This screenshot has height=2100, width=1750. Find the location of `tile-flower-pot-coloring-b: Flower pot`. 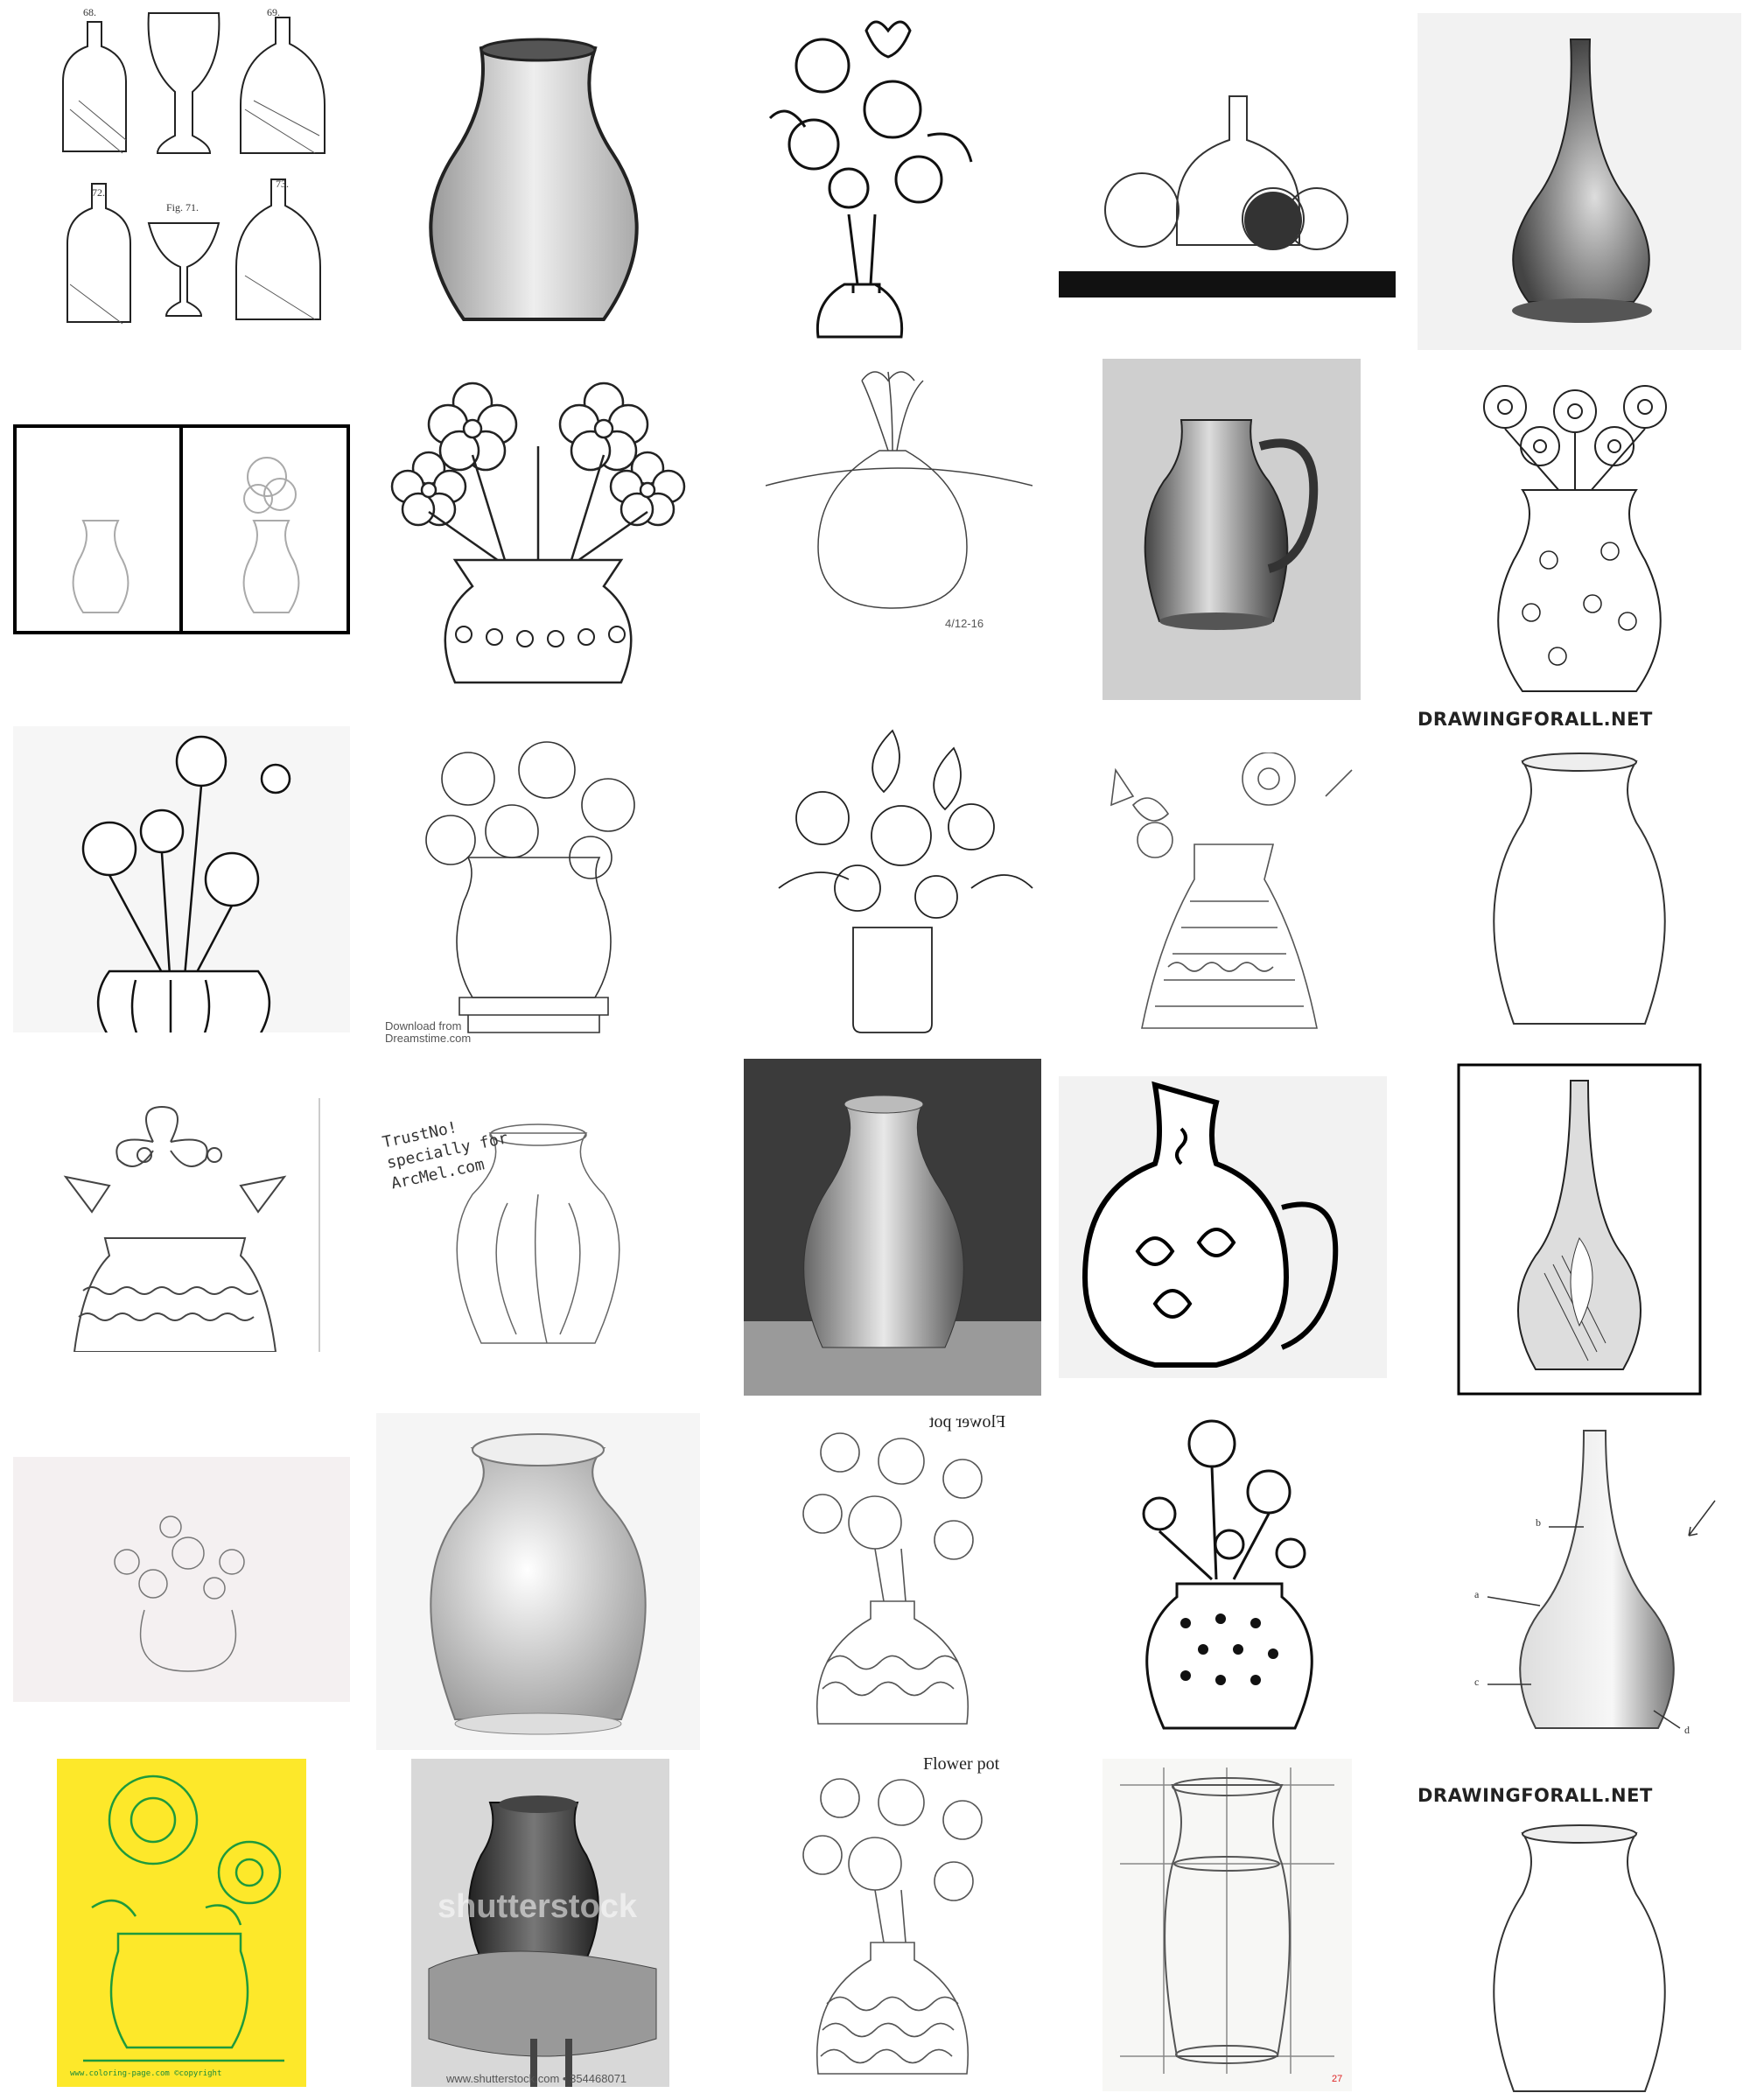

tile-flower-pot-coloring-b: Flower pot is located at coordinates (895, 1920).